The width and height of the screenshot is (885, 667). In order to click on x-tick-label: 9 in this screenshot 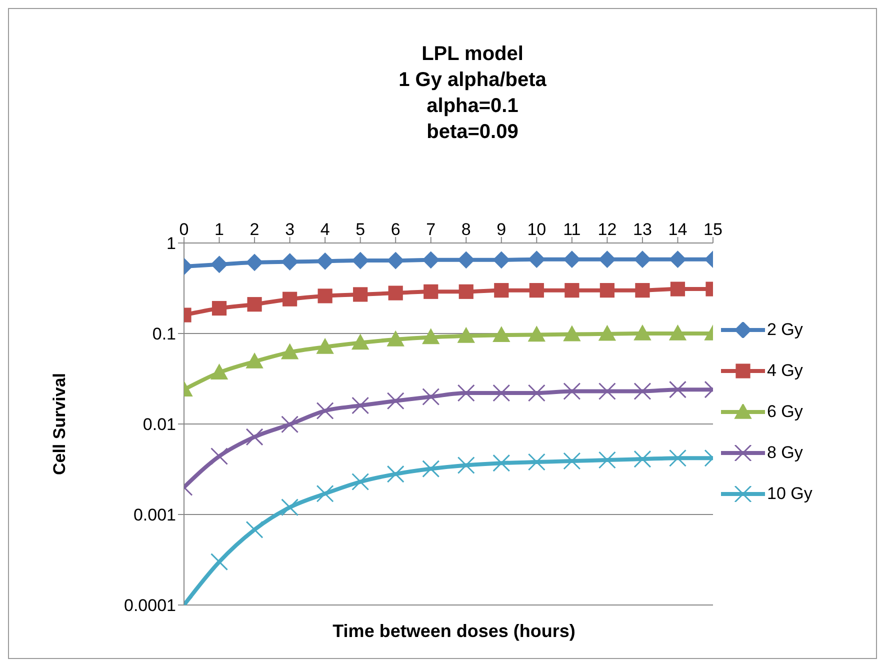, I will do `click(501, 229)`.